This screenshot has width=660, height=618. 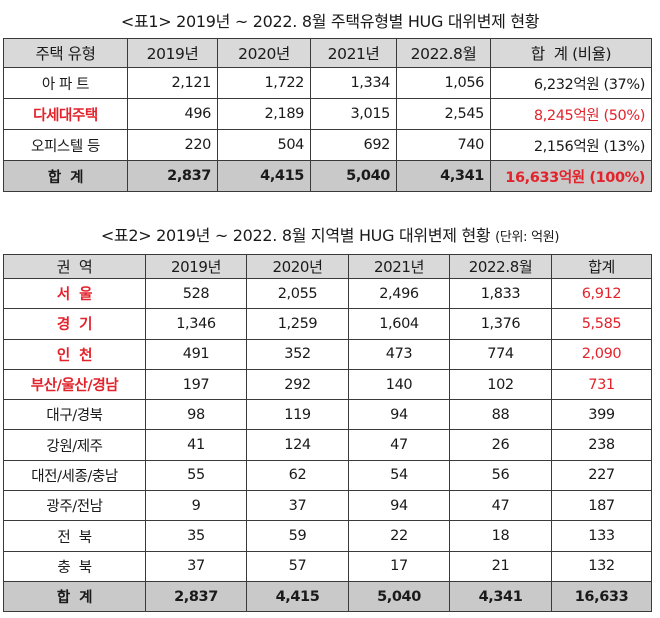 I want to click on row-value: 352, so click(x=297, y=354).